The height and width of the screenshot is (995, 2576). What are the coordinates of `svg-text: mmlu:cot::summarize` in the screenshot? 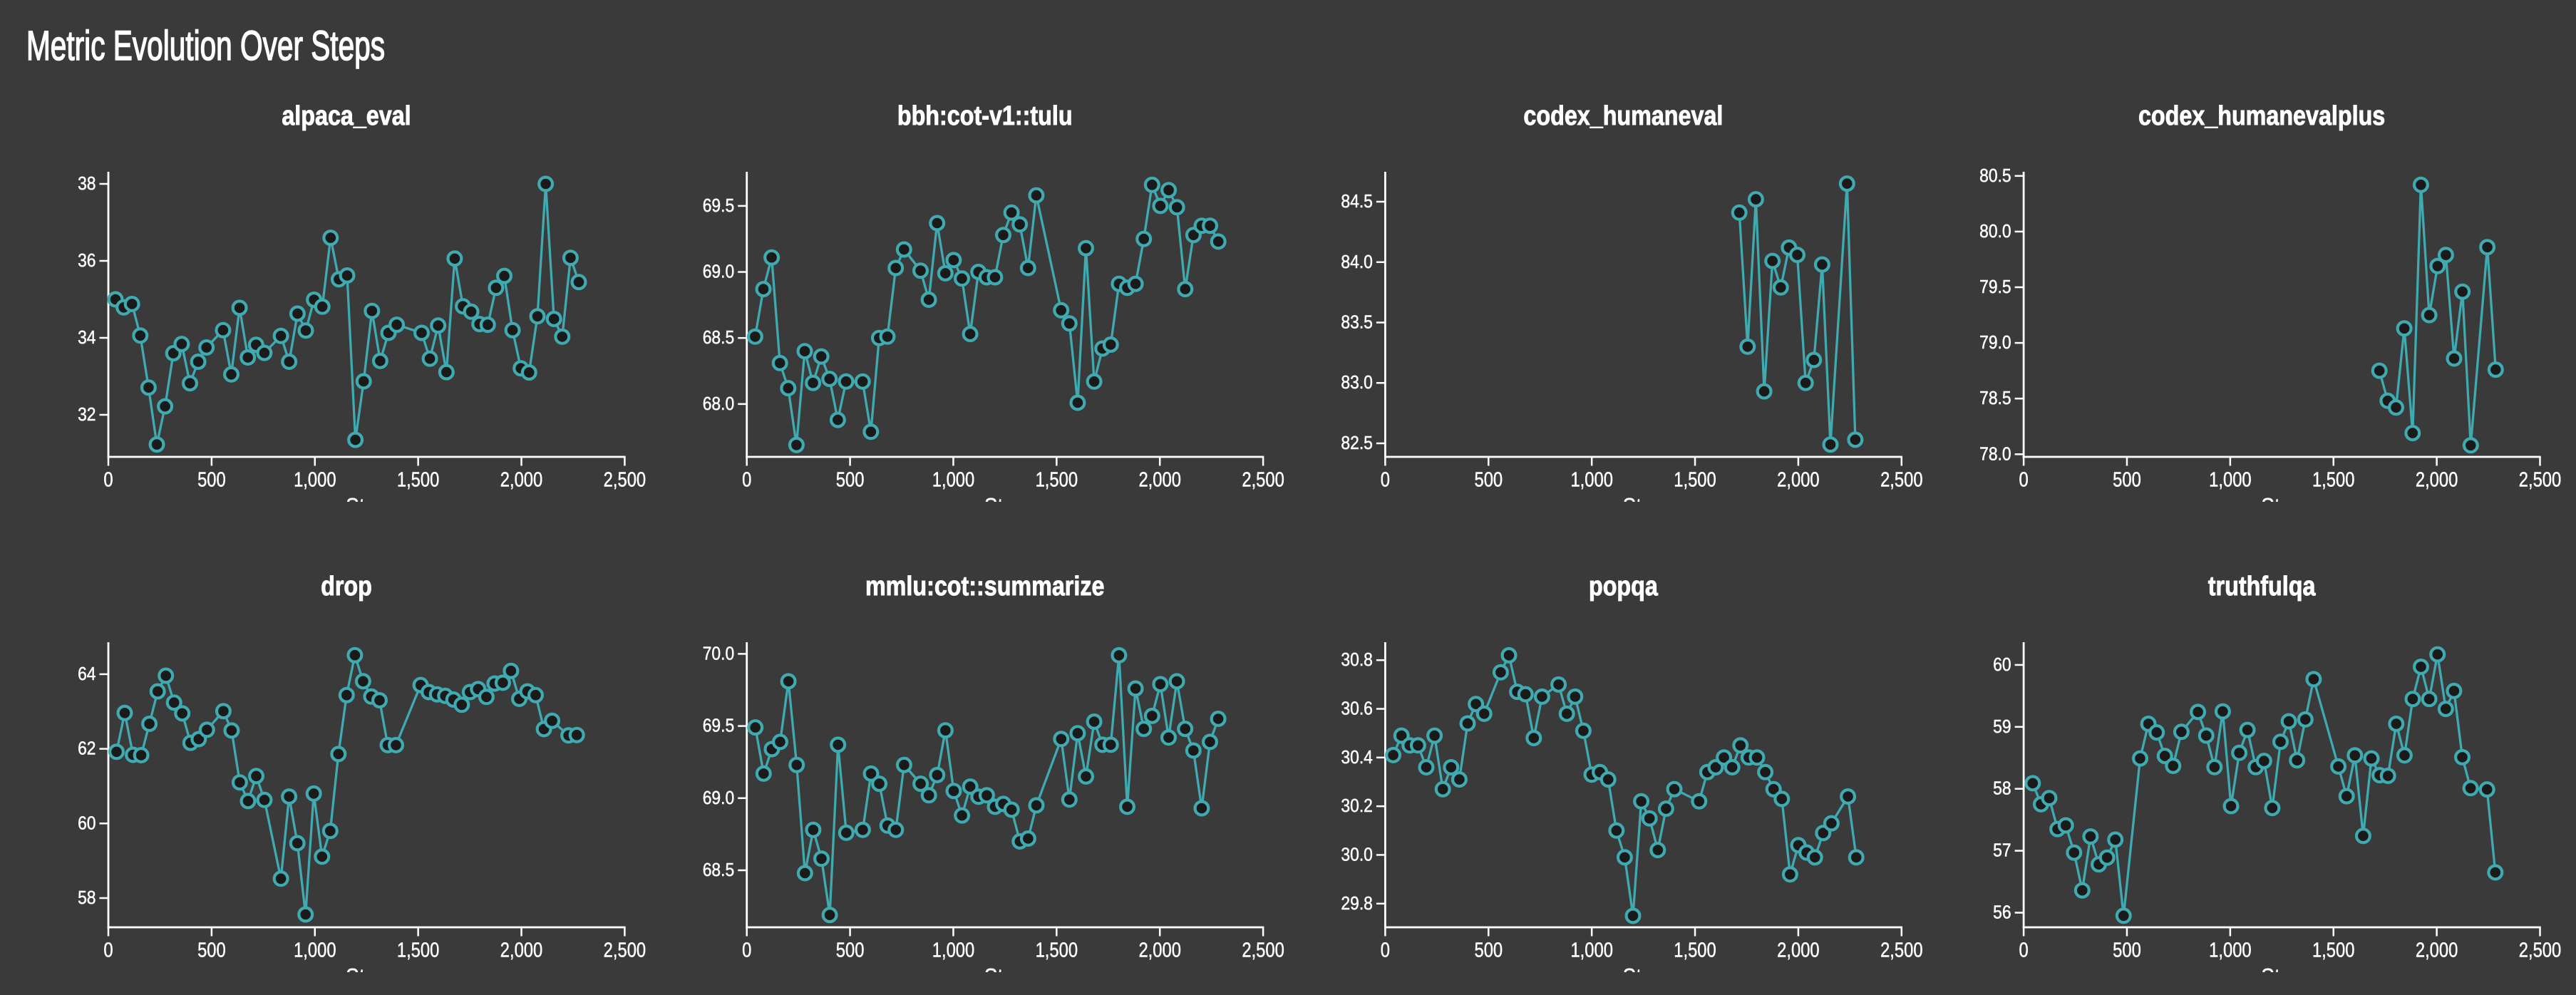 It's located at (984, 587).